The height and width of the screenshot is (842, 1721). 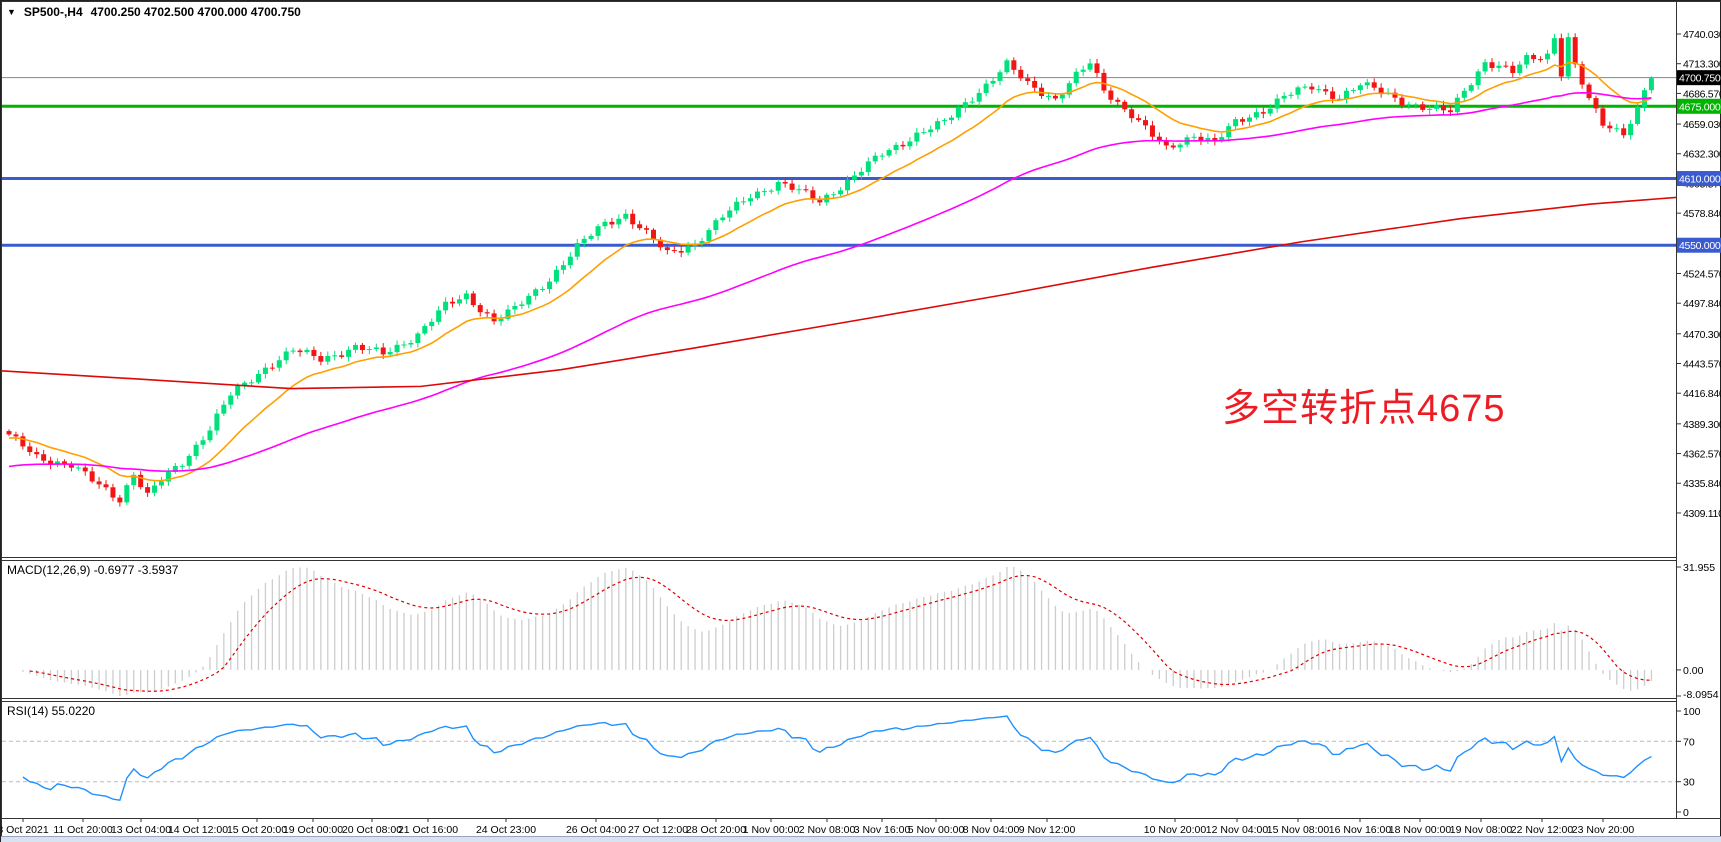 What do you see at coordinates (1702, 155) in the screenshot?
I see `price-tick-label: 4632.300` at bounding box center [1702, 155].